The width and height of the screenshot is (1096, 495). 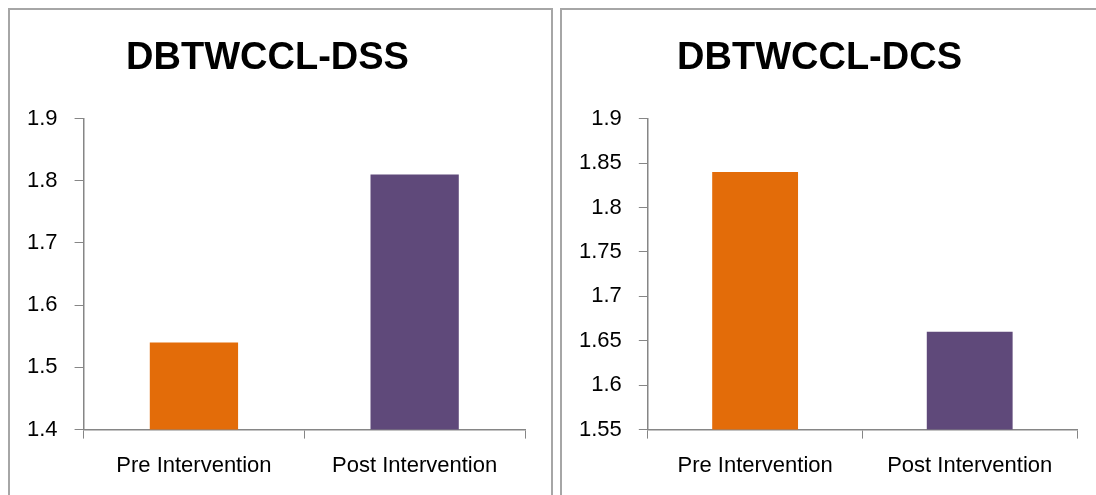 I want to click on y-tick-label: 1.4, so click(x=42, y=428).